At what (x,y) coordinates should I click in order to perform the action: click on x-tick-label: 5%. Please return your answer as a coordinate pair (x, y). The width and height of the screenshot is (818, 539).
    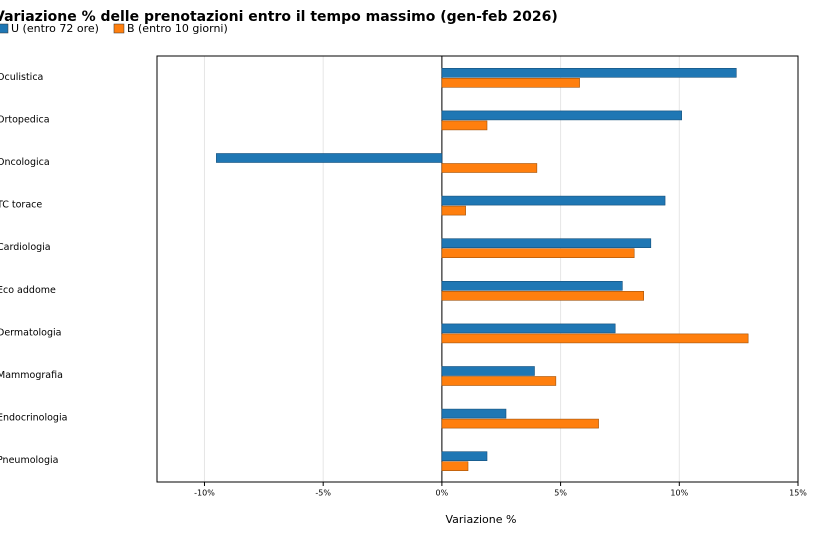
    Looking at the image, I should click on (560, 493).